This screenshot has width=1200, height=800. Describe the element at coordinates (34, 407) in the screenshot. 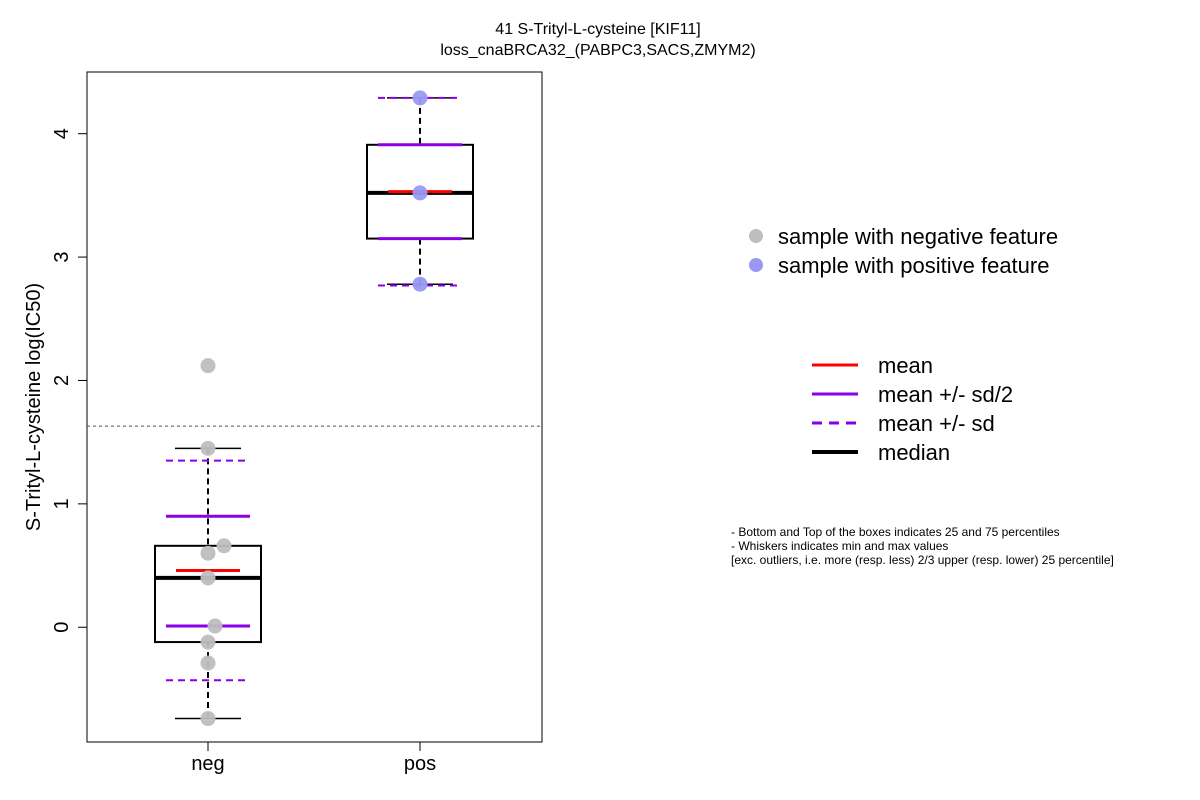

I see `y-axis-title: S-Trityl-L-cysteine log(IC50)` at that location.